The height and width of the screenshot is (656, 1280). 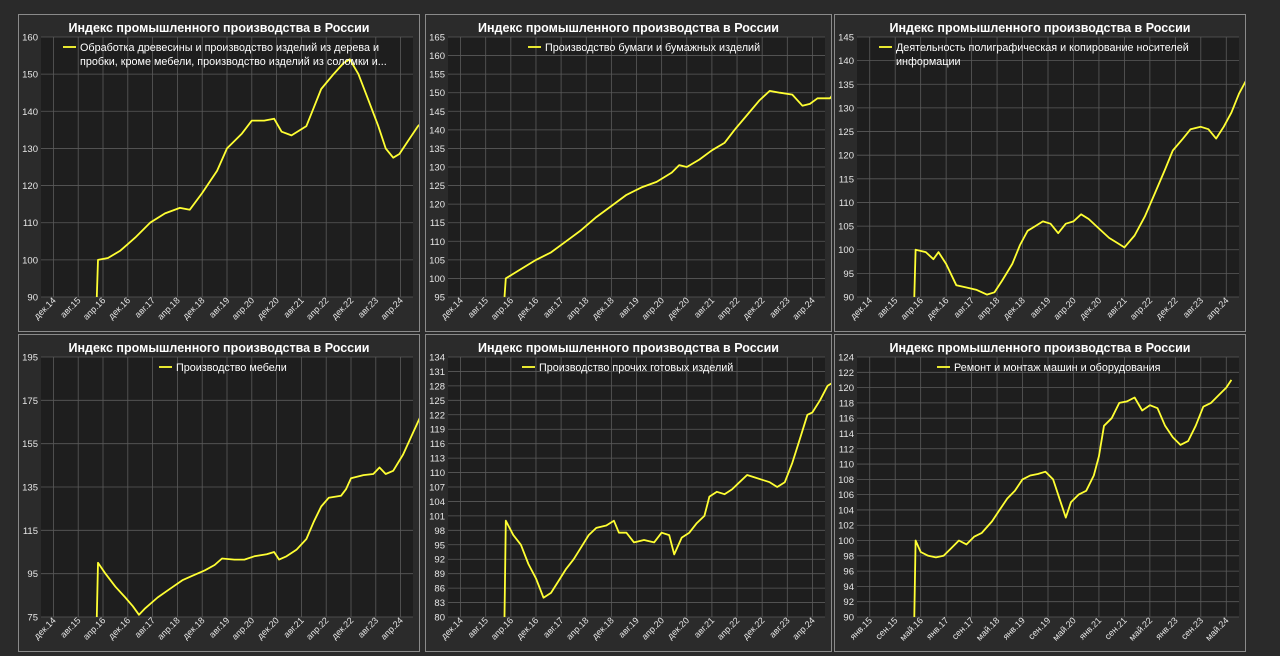 What do you see at coordinates (30, 401) in the screenshot?
I see `y-tick-label: 175` at bounding box center [30, 401].